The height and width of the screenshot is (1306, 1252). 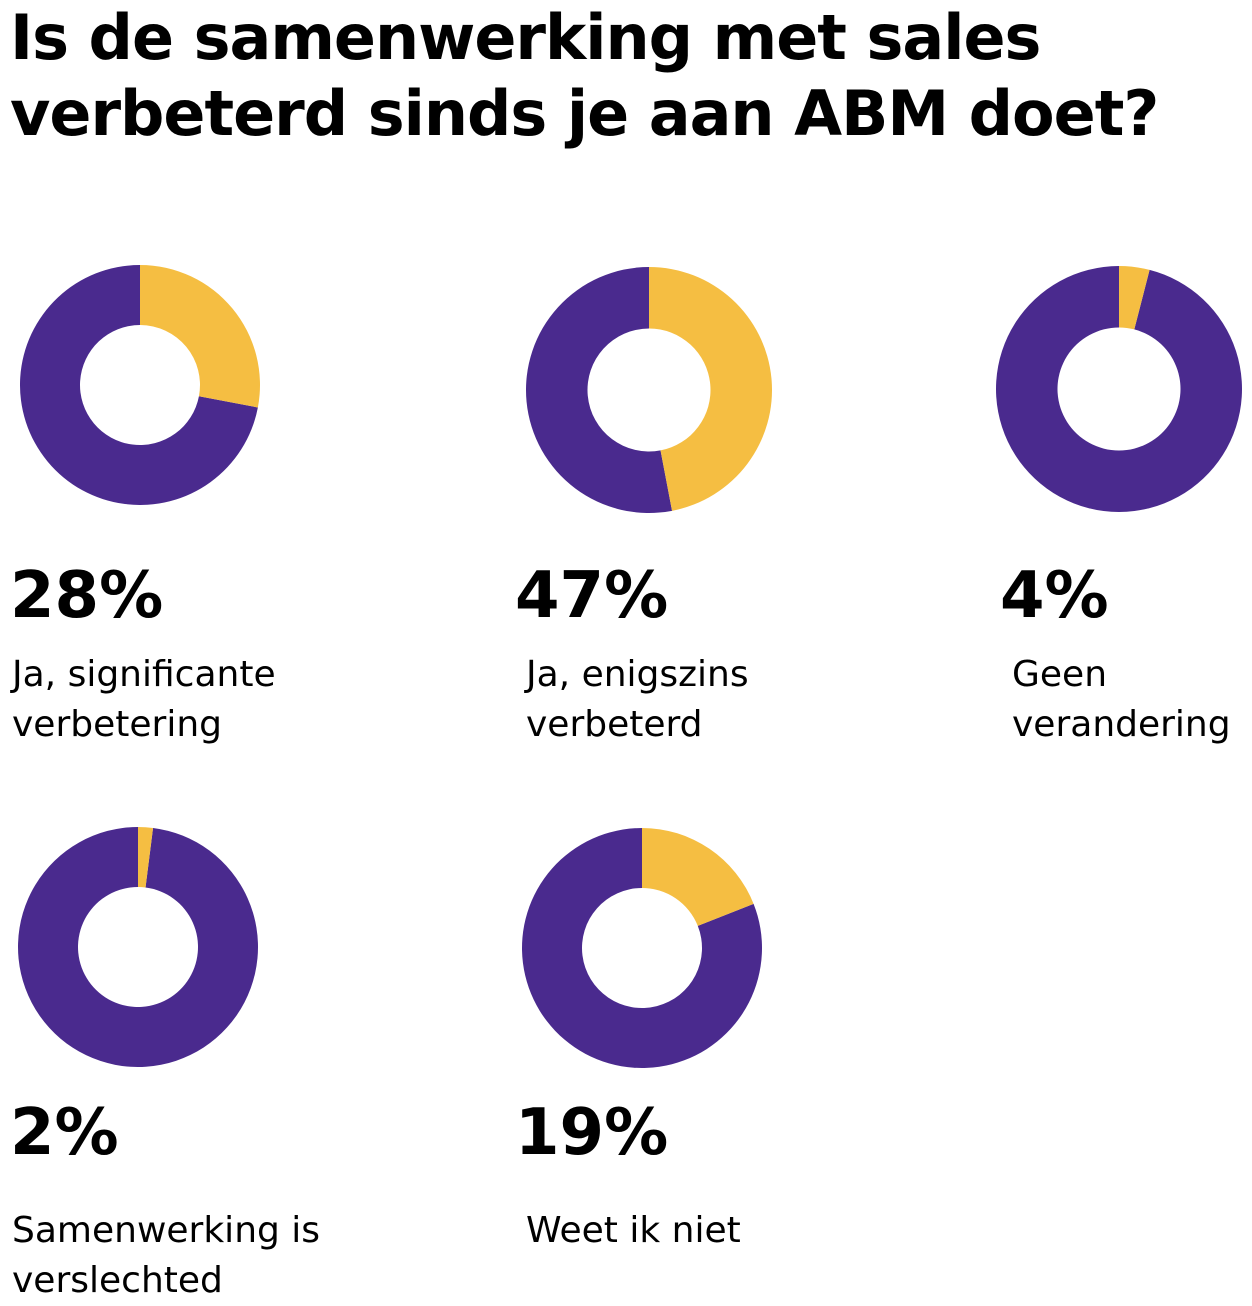 I want to click on answer-label: Ja, enigszins verbeterd, so click(x=637, y=699).